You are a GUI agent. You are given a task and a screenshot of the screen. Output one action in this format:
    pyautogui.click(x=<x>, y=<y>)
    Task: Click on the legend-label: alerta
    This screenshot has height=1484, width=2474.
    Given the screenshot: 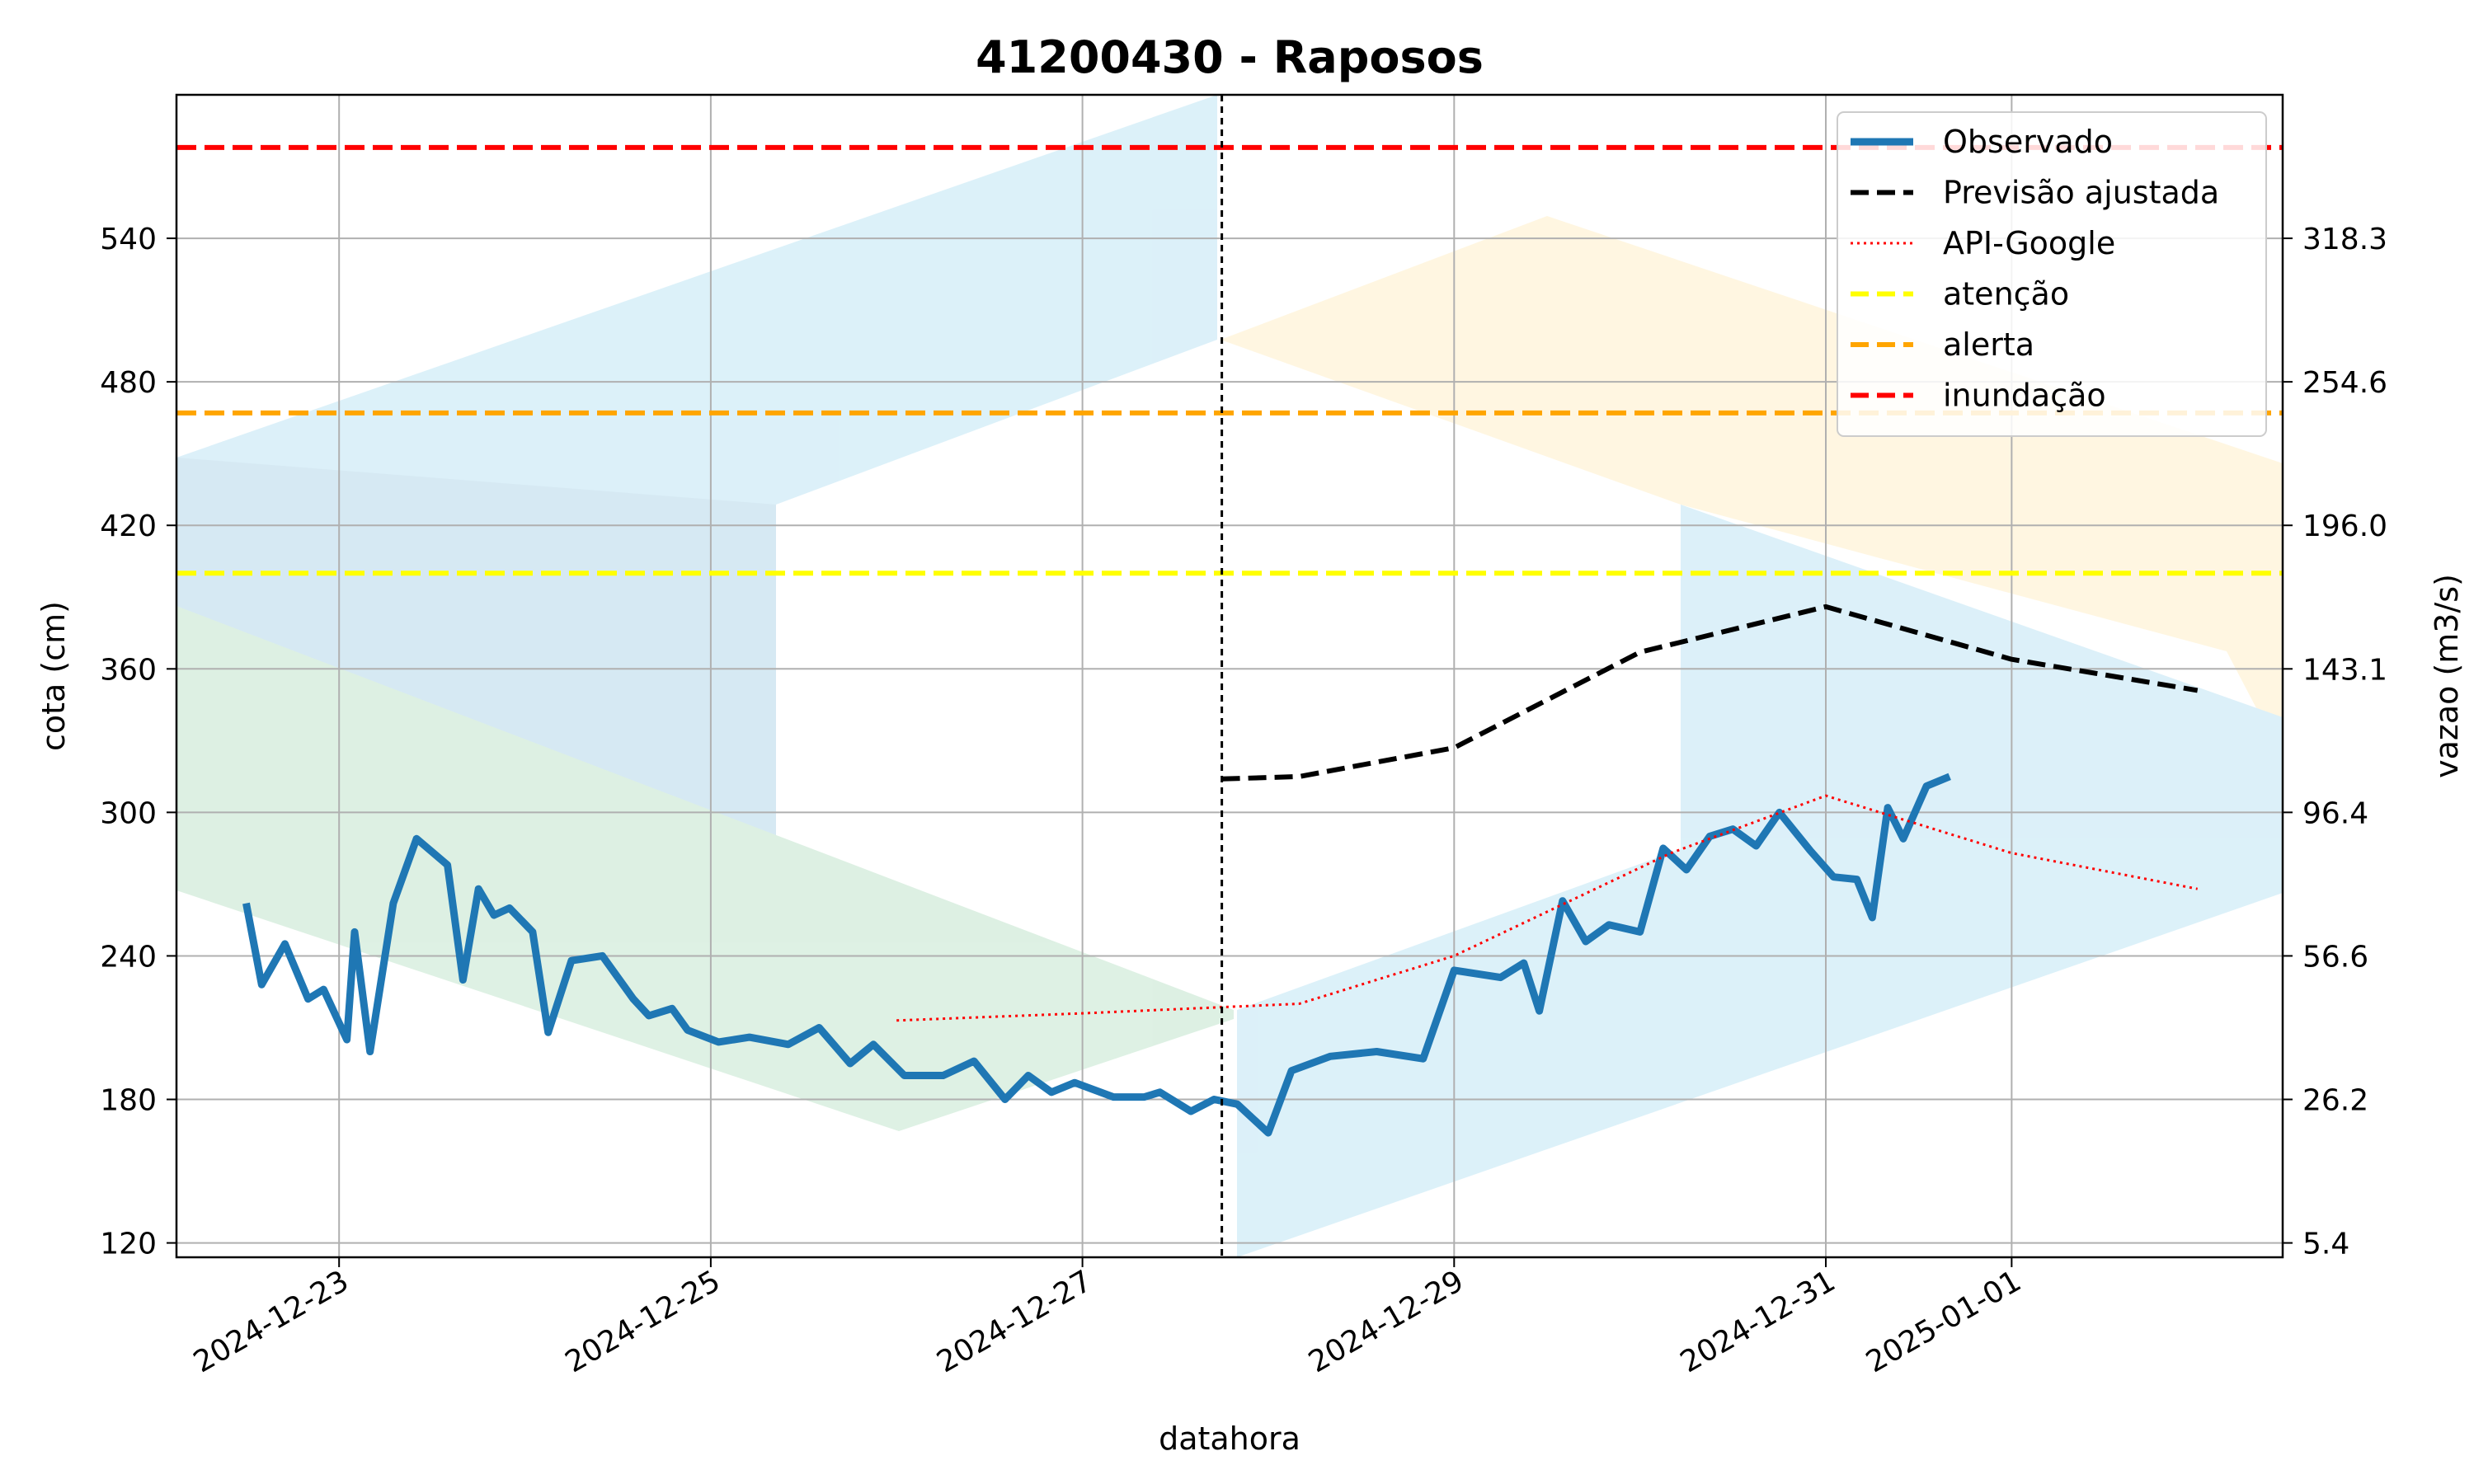 What is the action you would take?
    pyautogui.click(x=1988, y=344)
    